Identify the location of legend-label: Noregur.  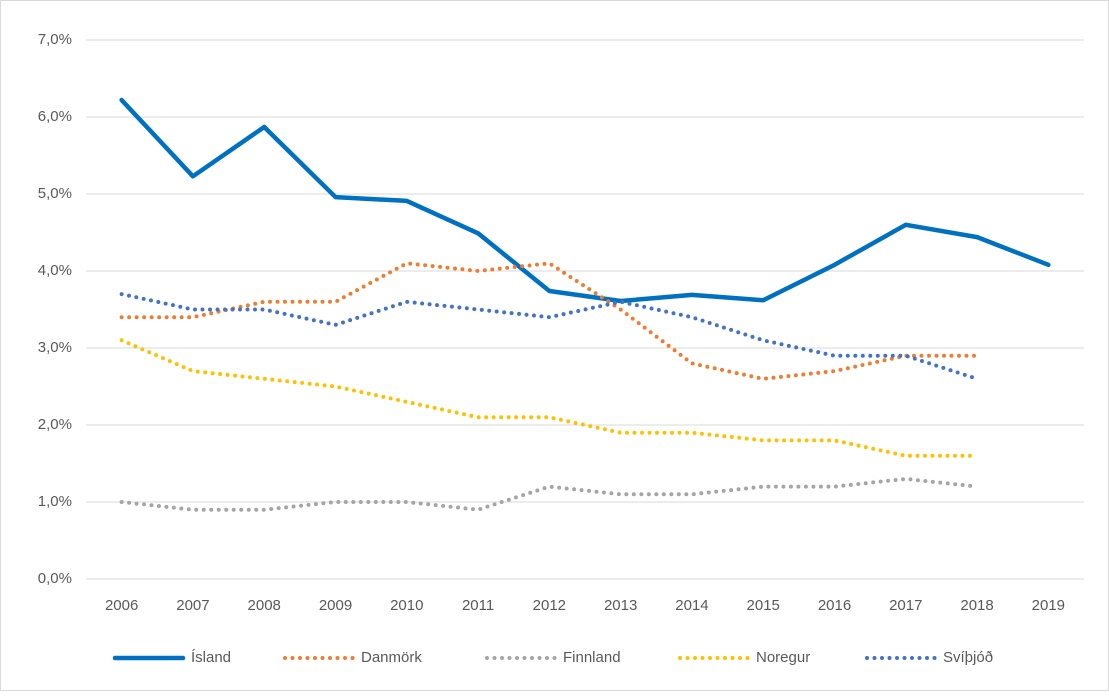
(783, 657).